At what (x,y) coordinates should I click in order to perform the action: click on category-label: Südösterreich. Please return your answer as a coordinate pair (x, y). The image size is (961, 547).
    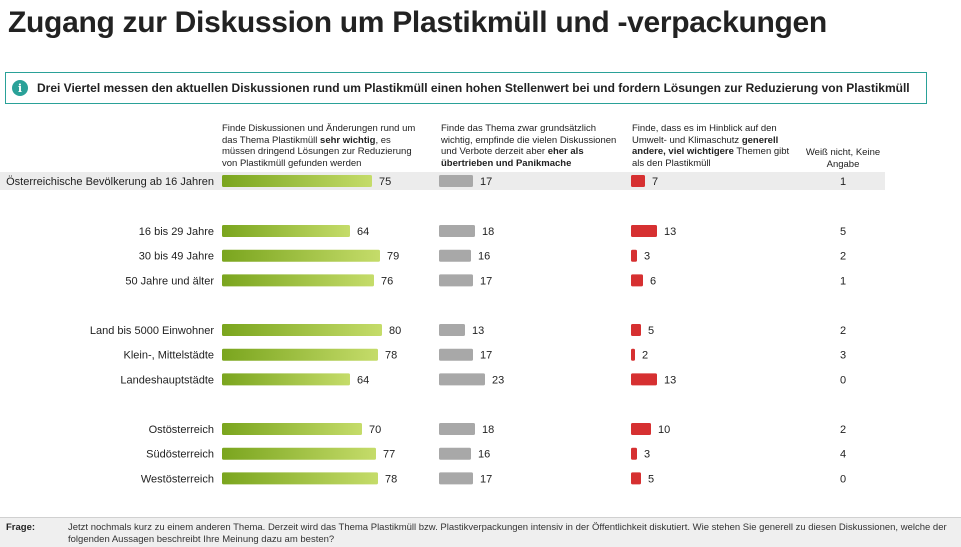
    Looking at the image, I should click on (180, 455).